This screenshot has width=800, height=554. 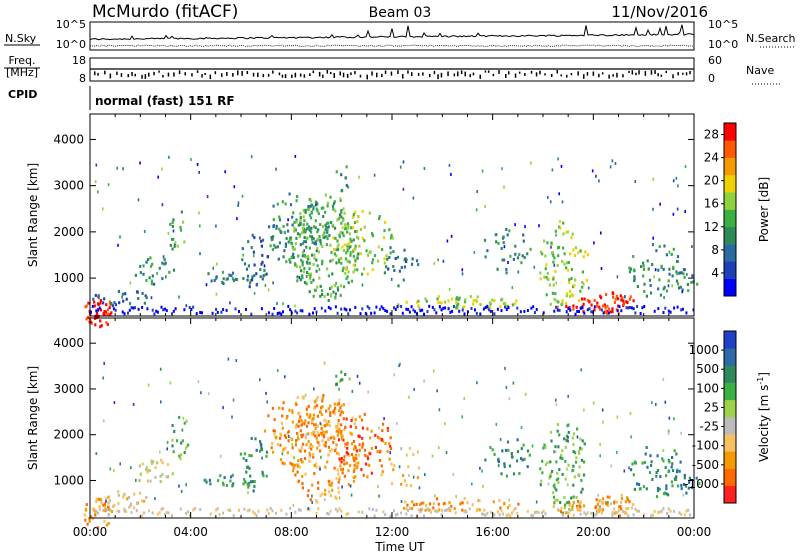 I want to click on nave-label: Nave, so click(x=760, y=70).